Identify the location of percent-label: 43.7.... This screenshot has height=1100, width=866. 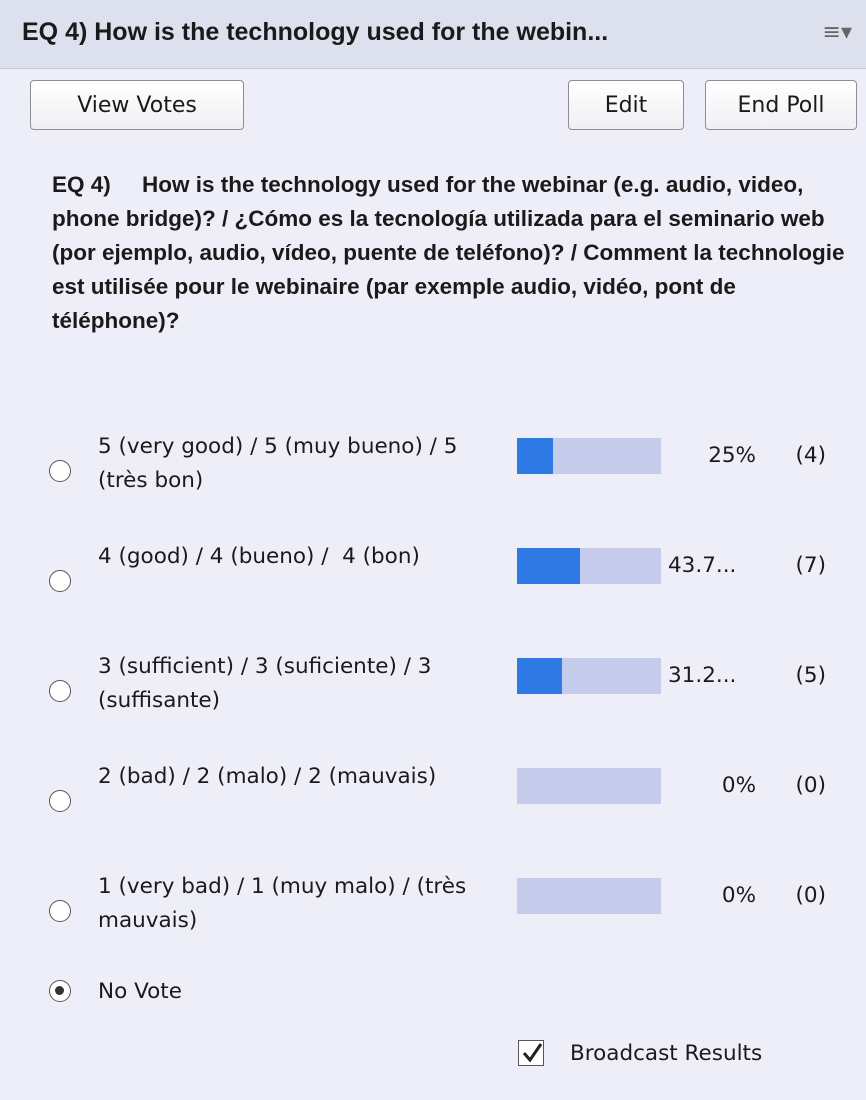
(702, 565).